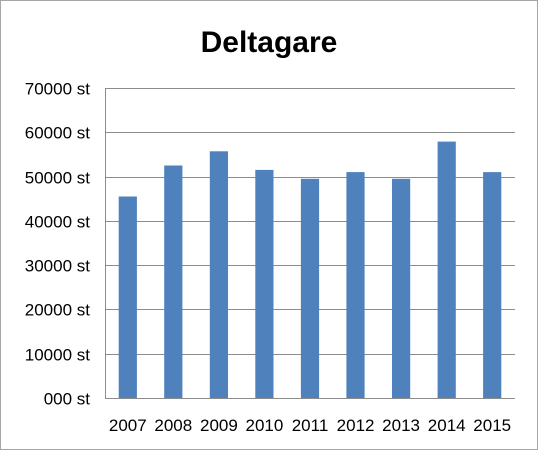  What do you see at coordinates (128, 425) in the screenshot?
I see `x-tick-label-2007: 2007` at bounding box center [128, 425].